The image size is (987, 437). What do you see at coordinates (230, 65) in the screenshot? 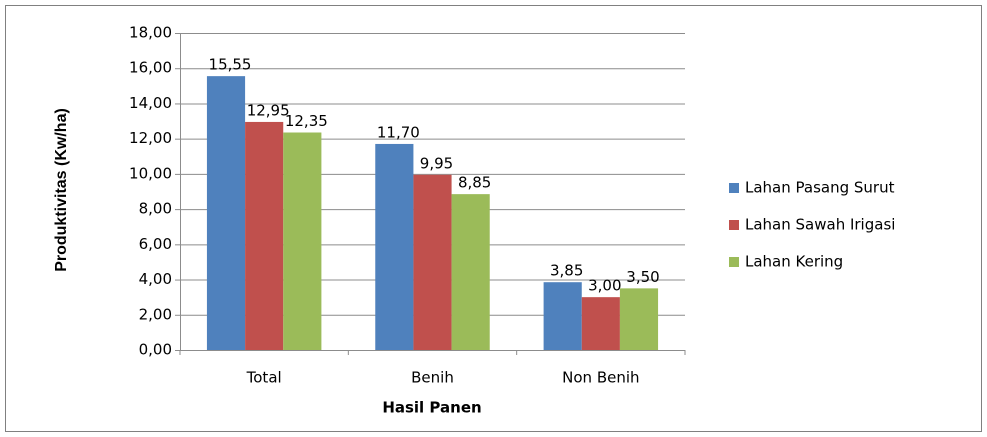
I see `data-label: 15,55` at bounding box center [230, 65].